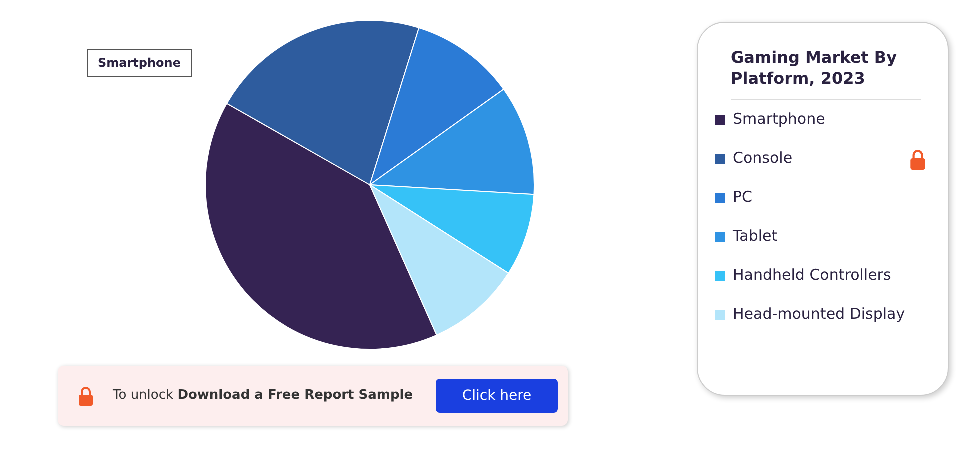 This screenshot has height=461, width=956. What do you see at coordinates (812, 275) in the screenshot?
I see `legend-label: Handheld Controllers` at bounding box center [812, 275].